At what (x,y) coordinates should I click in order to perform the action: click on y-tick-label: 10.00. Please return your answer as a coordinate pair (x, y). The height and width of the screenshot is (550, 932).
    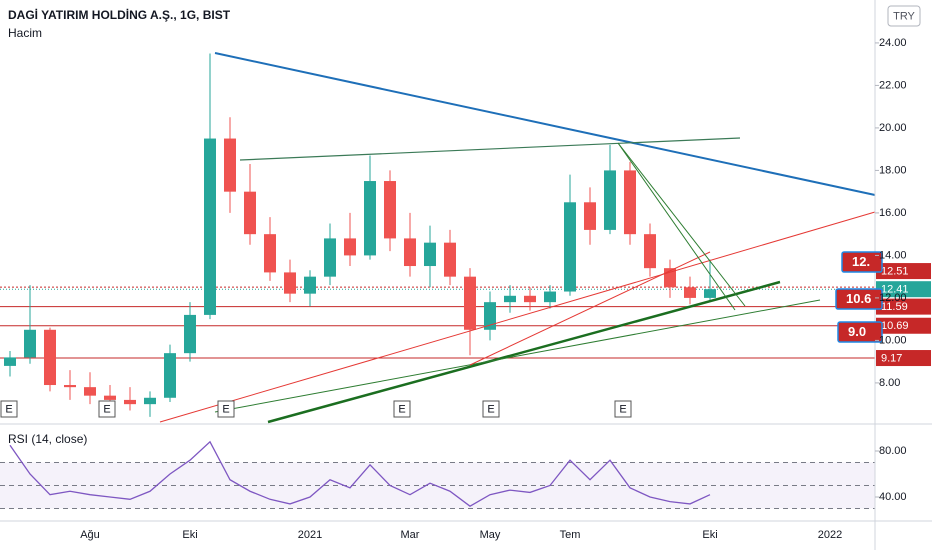
    Looking at the image, I should click on (893, 340).